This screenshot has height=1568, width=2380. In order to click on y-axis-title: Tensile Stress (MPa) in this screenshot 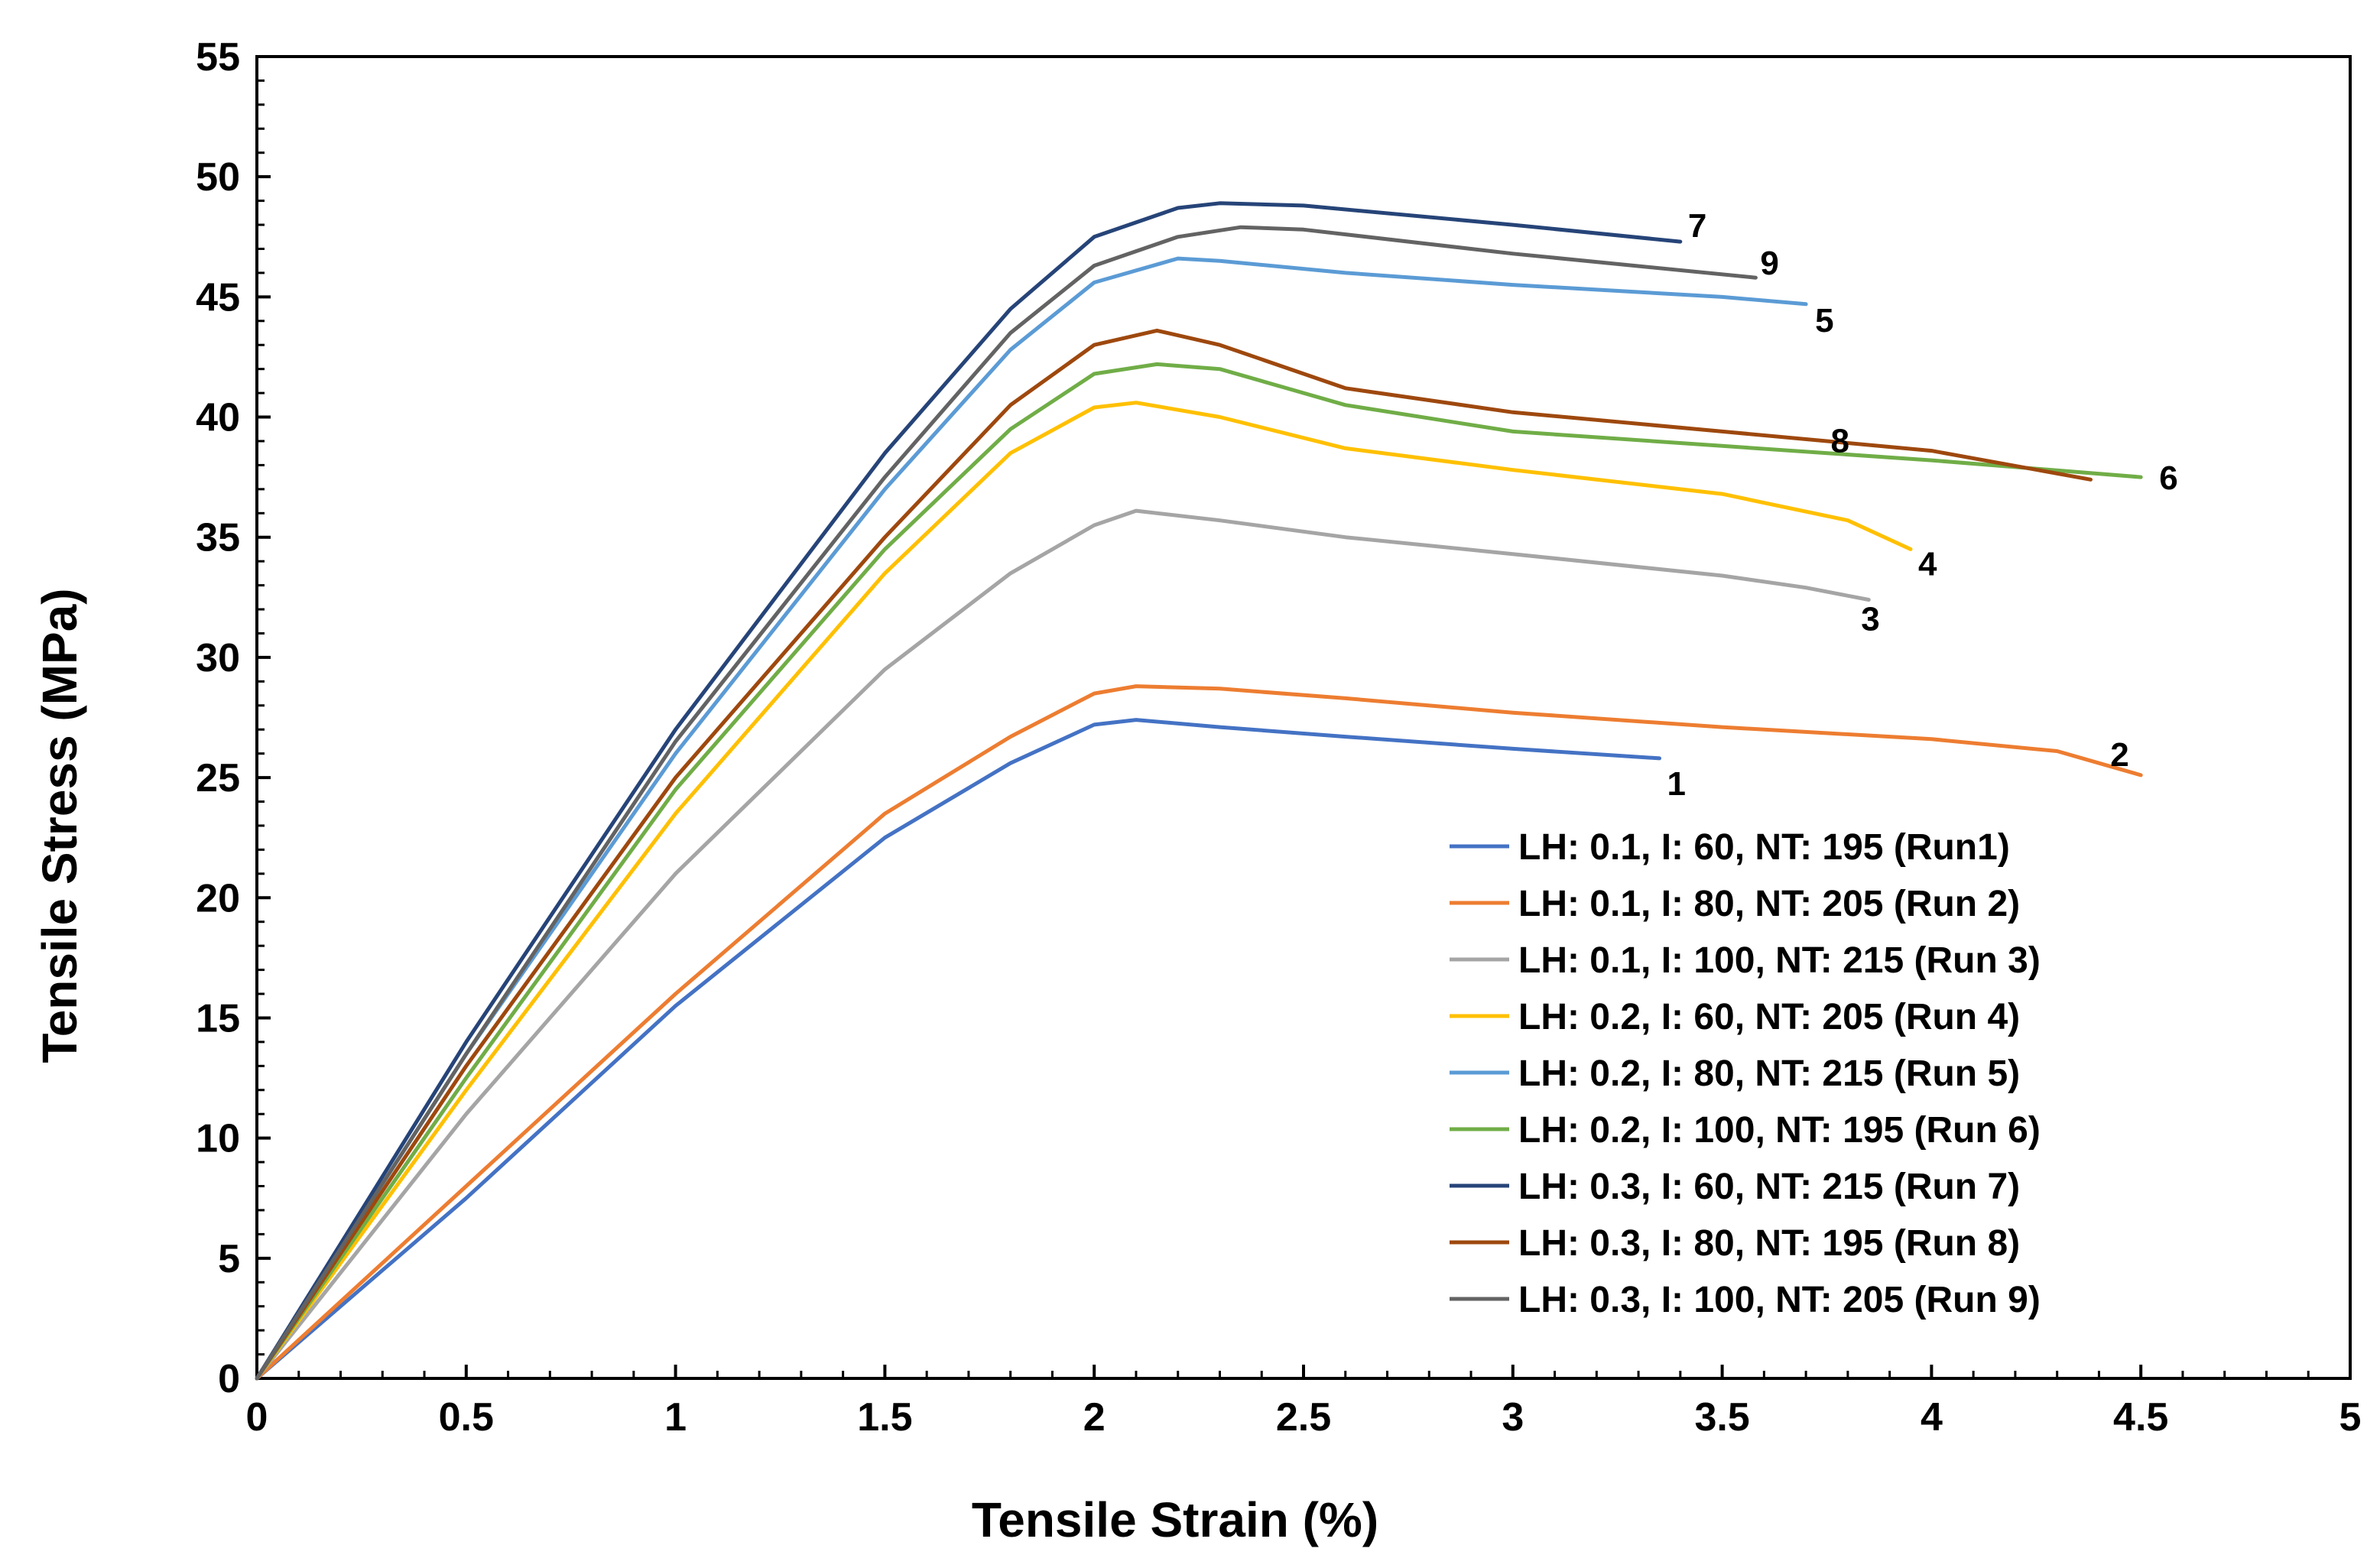, I will do `click(59, 825)`.